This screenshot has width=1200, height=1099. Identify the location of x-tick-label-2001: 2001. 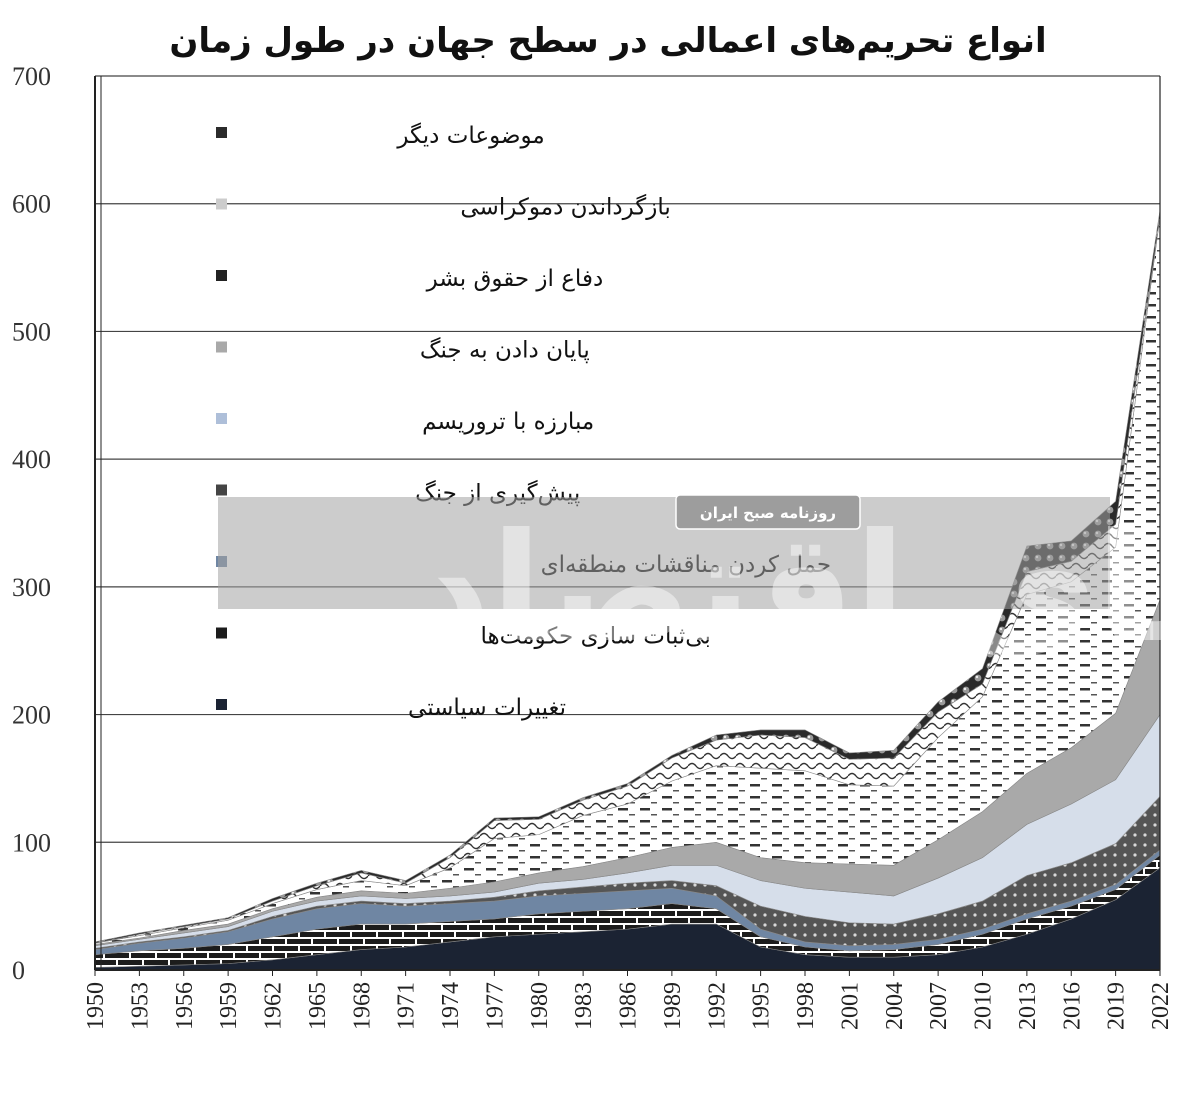
(850, 1006).